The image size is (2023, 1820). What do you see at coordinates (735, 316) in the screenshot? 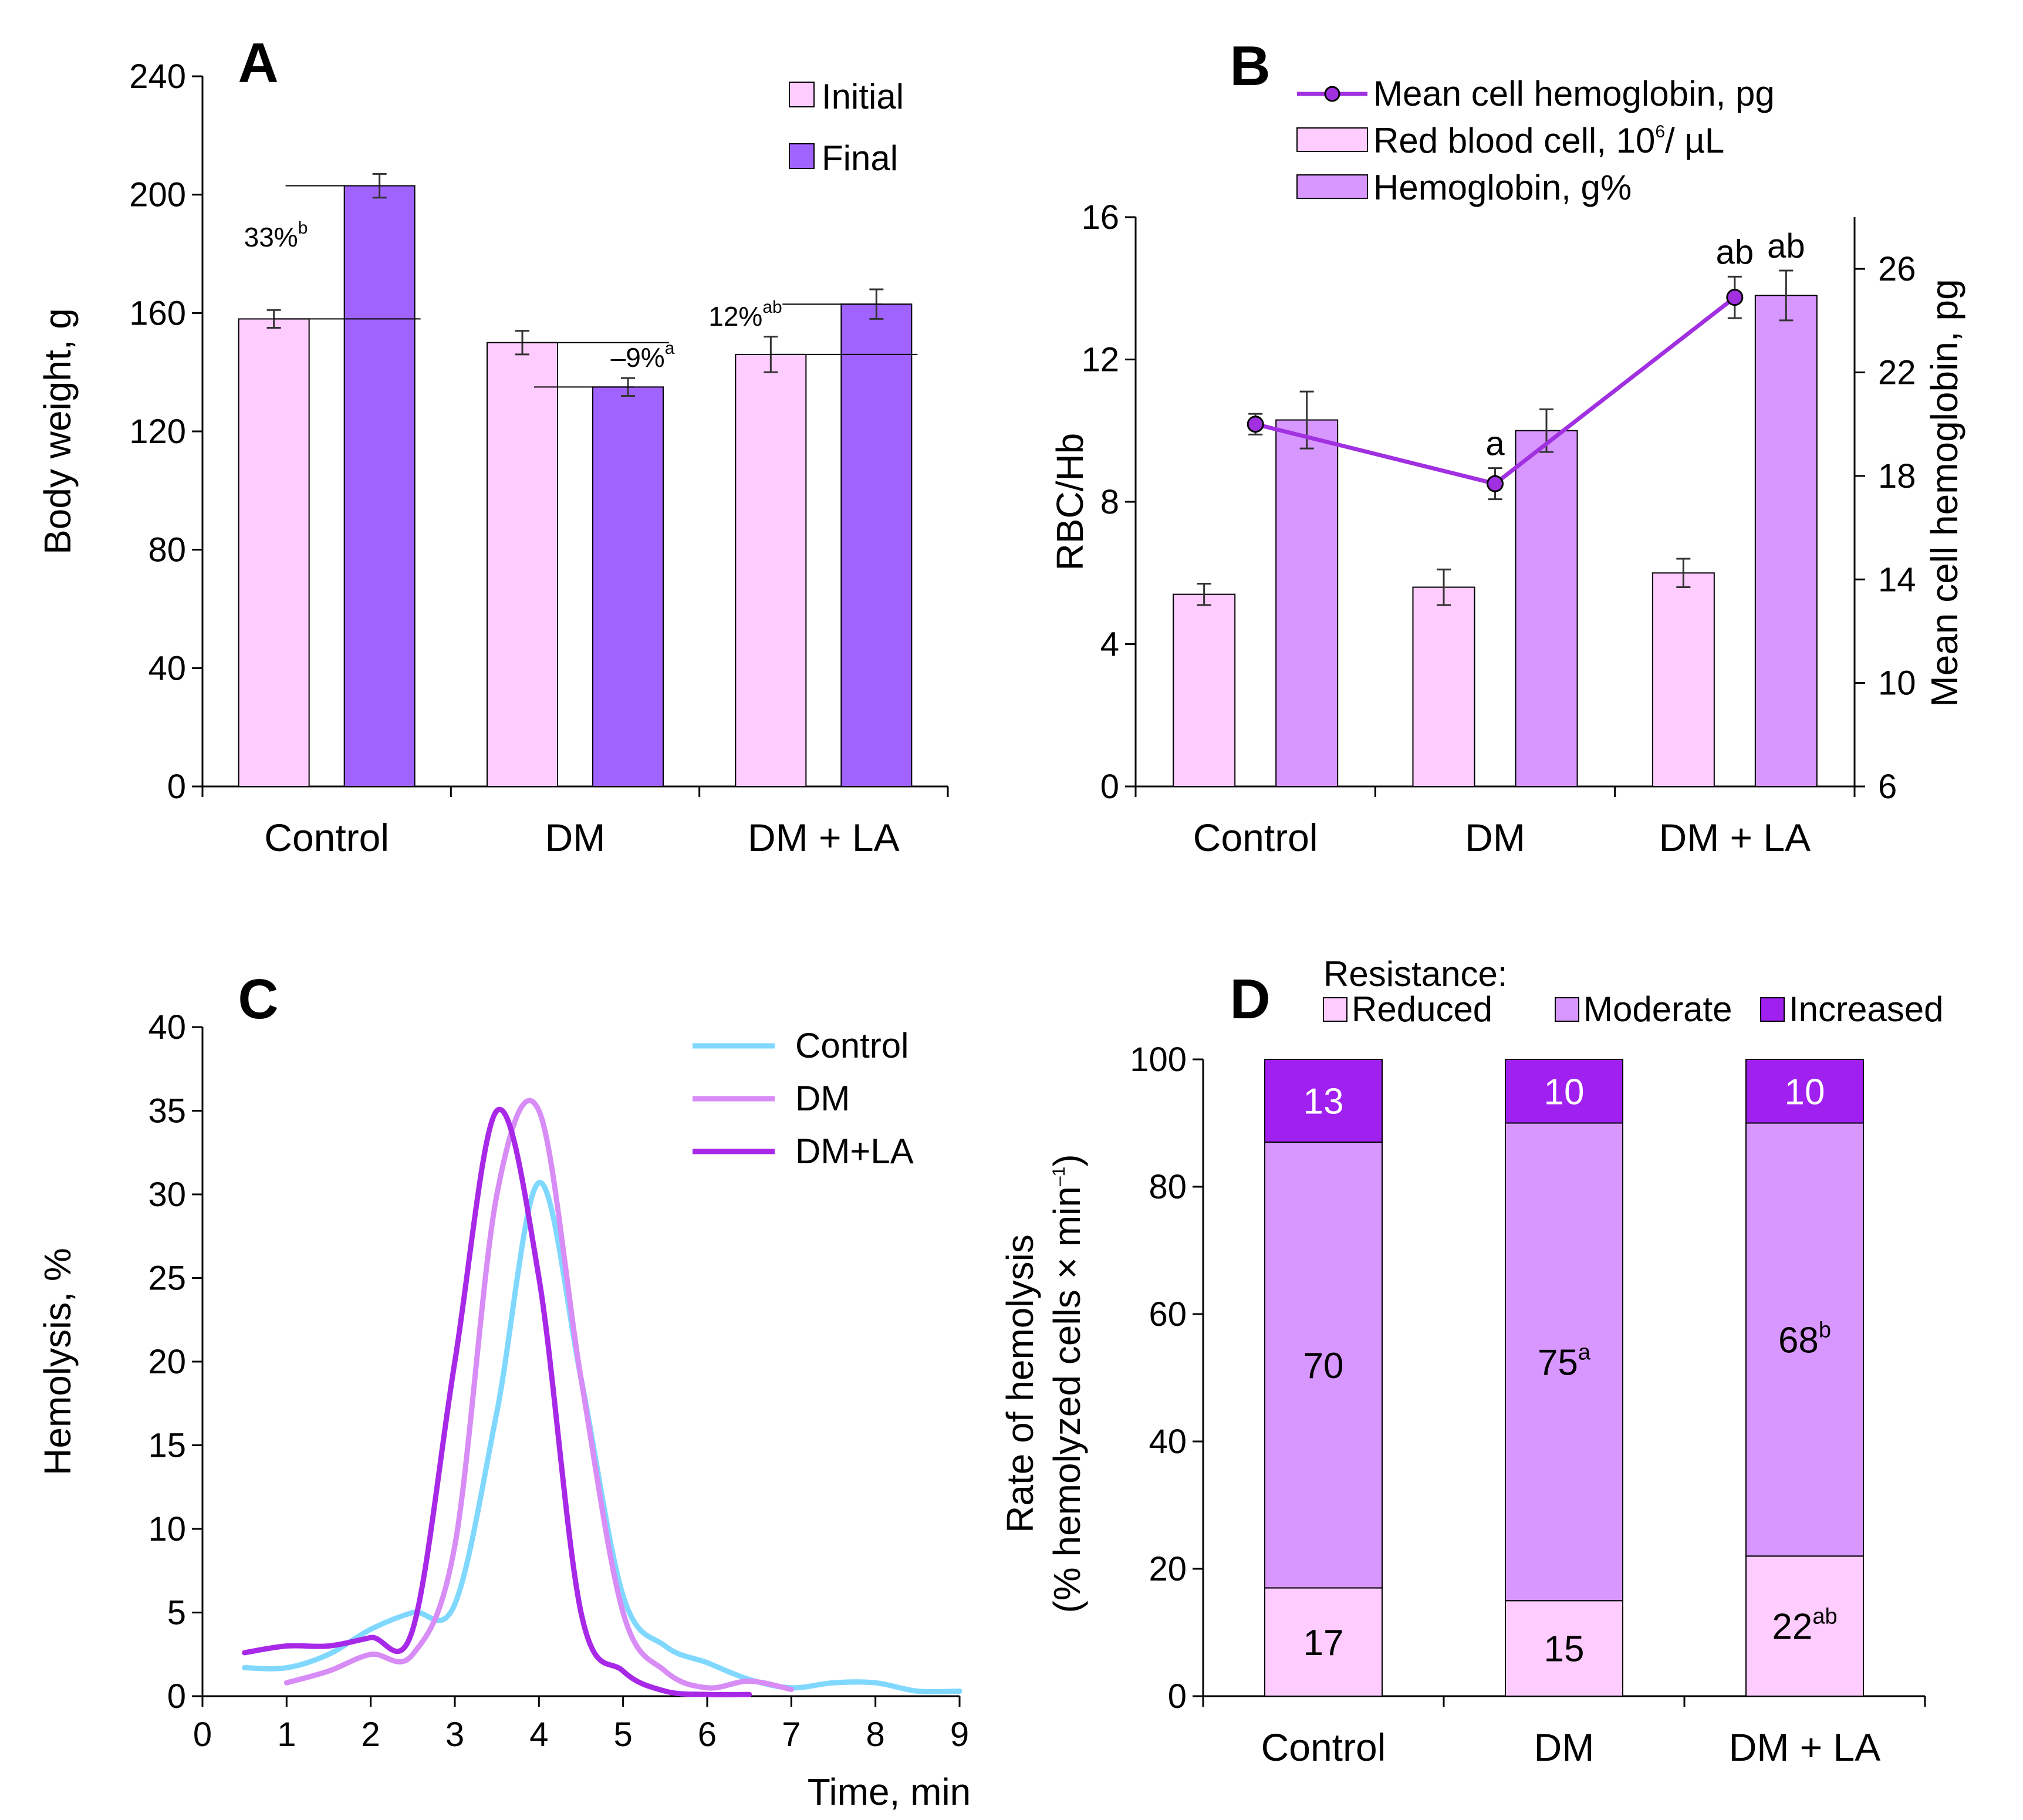
I see `a-change-annotation-main: 12%` at bounding box center [735, 316].